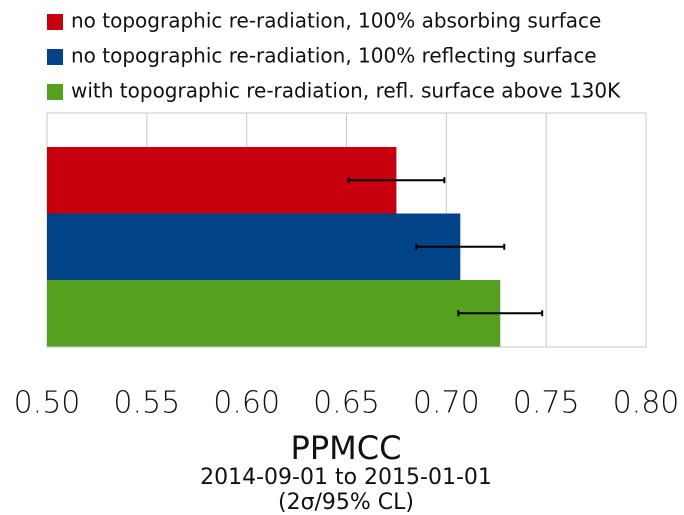 The height and width of the screenshot is (515, 684). Describe the element at coordinates (47, 403) in the screenshot. I see `x-tick-label: 0.50` at that location.